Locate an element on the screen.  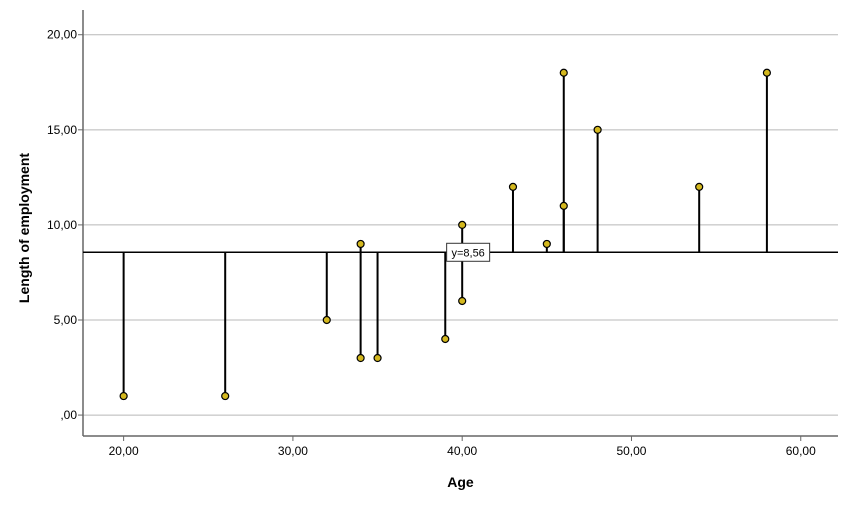
y-axis-title: Length of employment is located at coordinates (24, 228).